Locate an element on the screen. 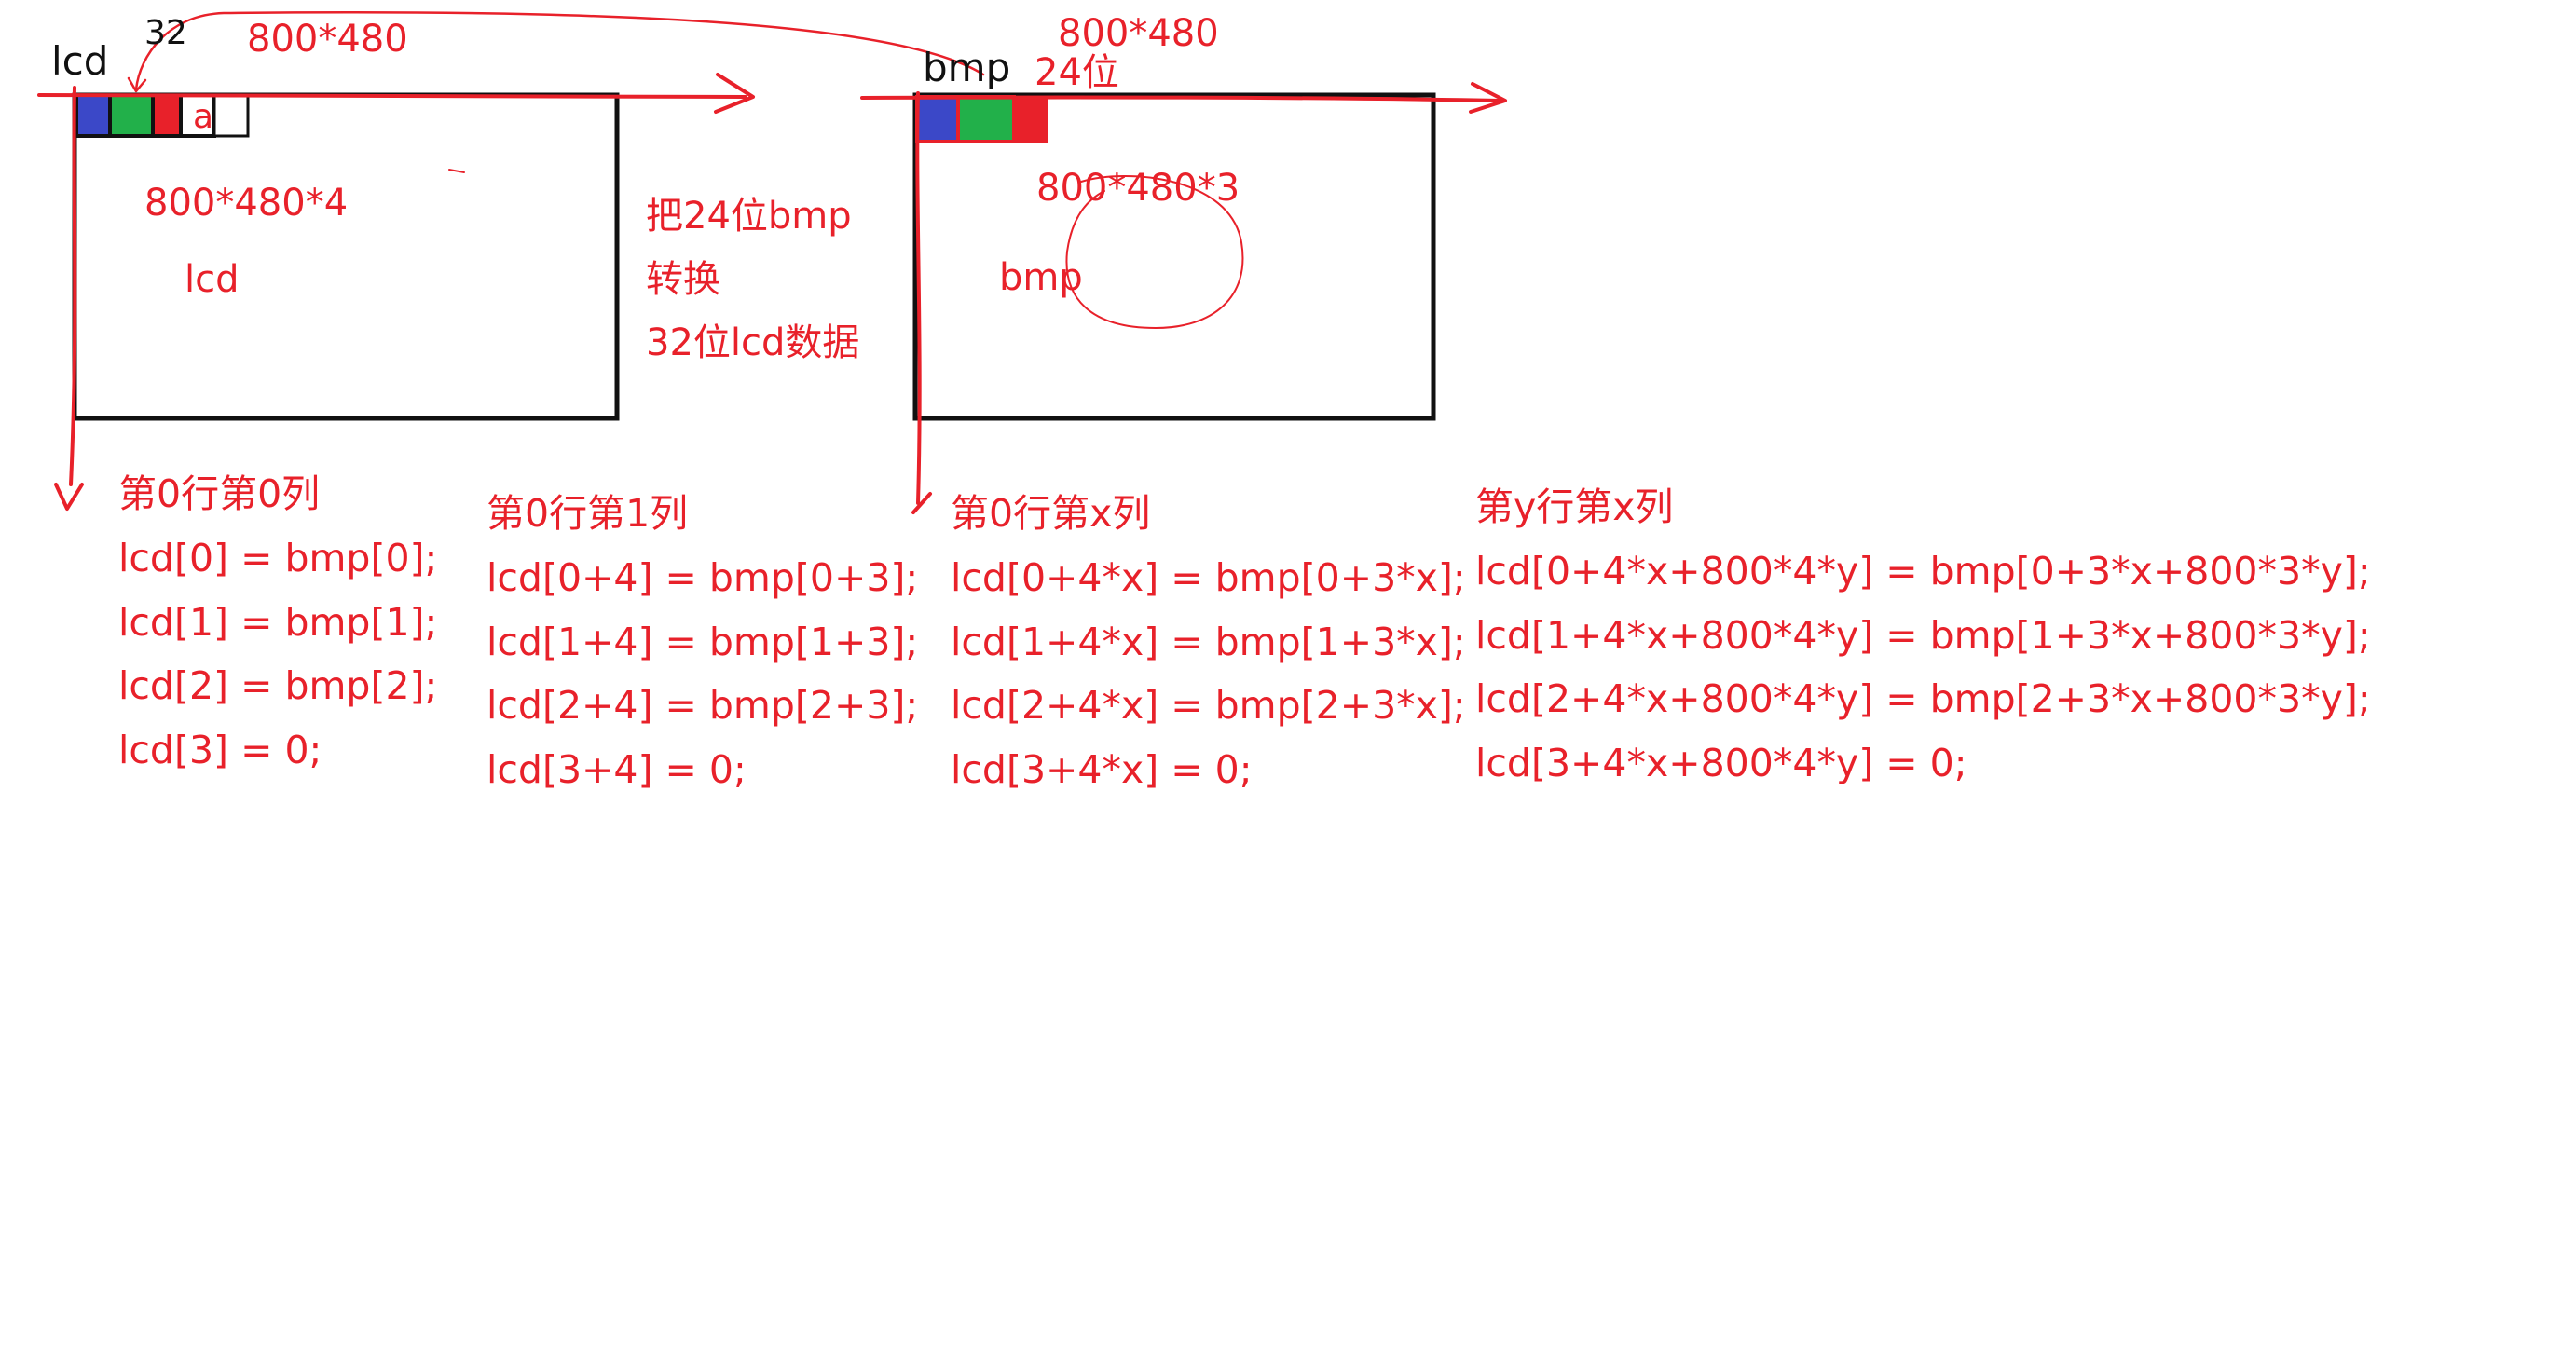 Image resolution: width=2576 pixels, height=1364 pixels. bmp-pixel-green-byte is located at coordinates (986, 119).